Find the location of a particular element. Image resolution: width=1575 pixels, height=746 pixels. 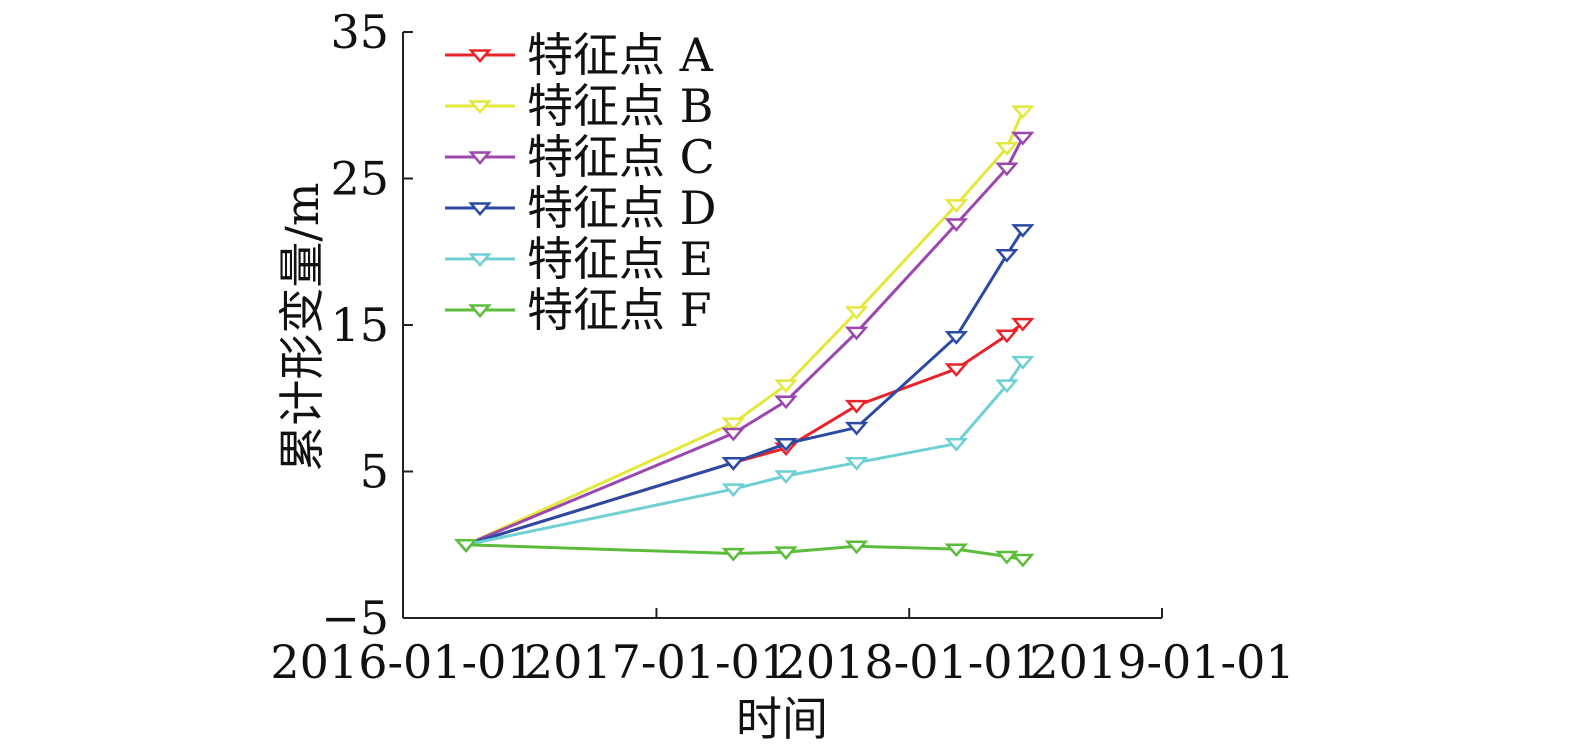

legend-item: 特征点 B is located at coordinates (579, 106).